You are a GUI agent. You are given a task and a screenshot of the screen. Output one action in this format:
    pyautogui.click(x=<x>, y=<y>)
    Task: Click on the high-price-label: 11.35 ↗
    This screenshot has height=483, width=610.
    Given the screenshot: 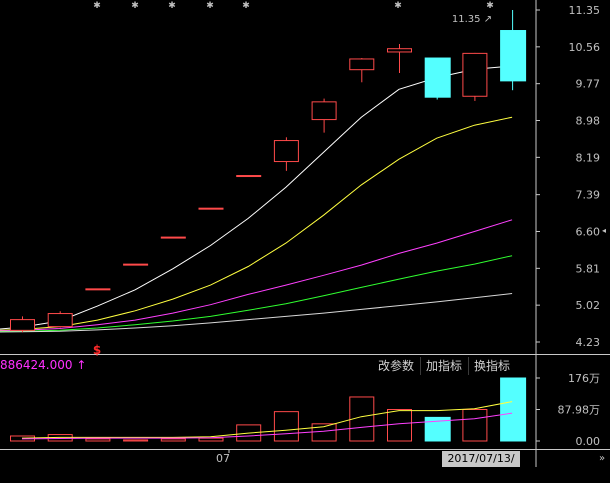 What is the action you would take?
    pyautogui.click(x=472, y=19)
    